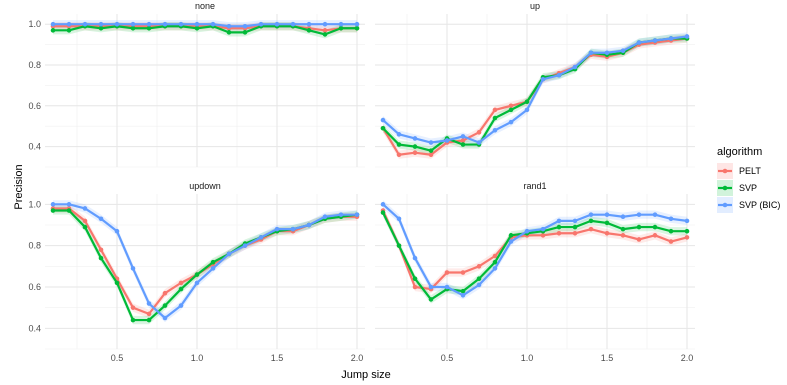 This screenshot has height=385, width=787. I want to click on legend-key-point, so click(725, 205).